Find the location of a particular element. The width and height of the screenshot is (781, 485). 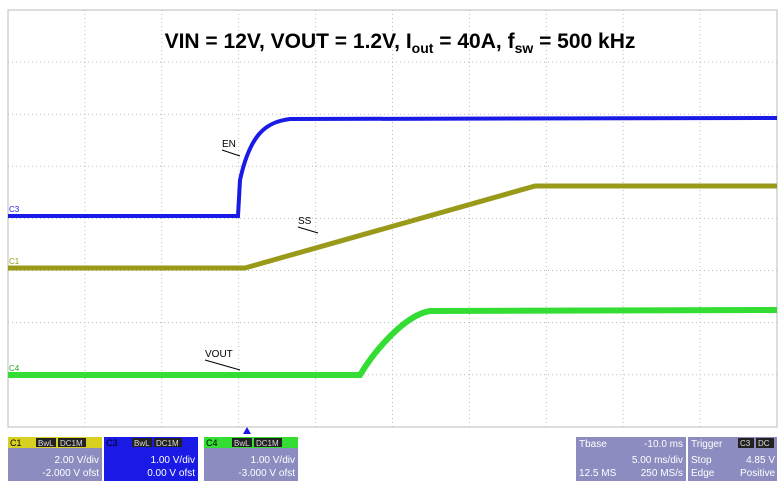

title-part: = 500 kHz is located at coordinates (584, 41).